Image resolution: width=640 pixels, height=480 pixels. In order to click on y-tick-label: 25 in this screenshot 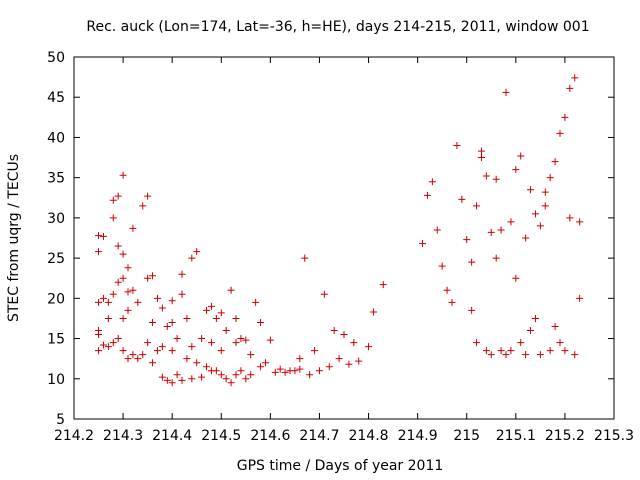, I will do `click(56, 259)`.